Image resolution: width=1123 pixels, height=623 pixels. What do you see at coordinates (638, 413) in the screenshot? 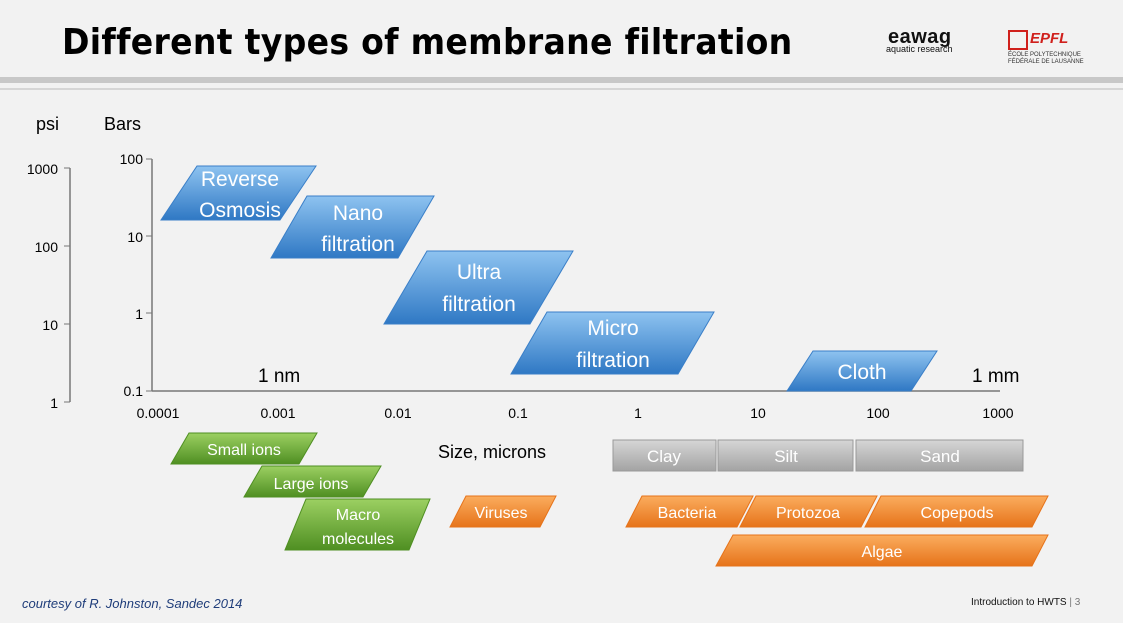
I see `size-tick-label: 1` at bounding box center [638, 413].